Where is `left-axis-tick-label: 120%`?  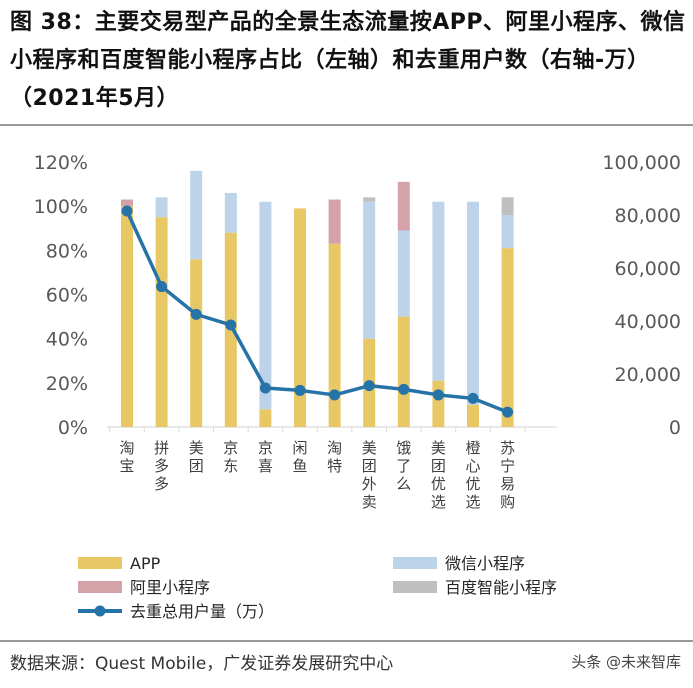
left-axis-tick-label: 120% is located at coordinates (61, 163).